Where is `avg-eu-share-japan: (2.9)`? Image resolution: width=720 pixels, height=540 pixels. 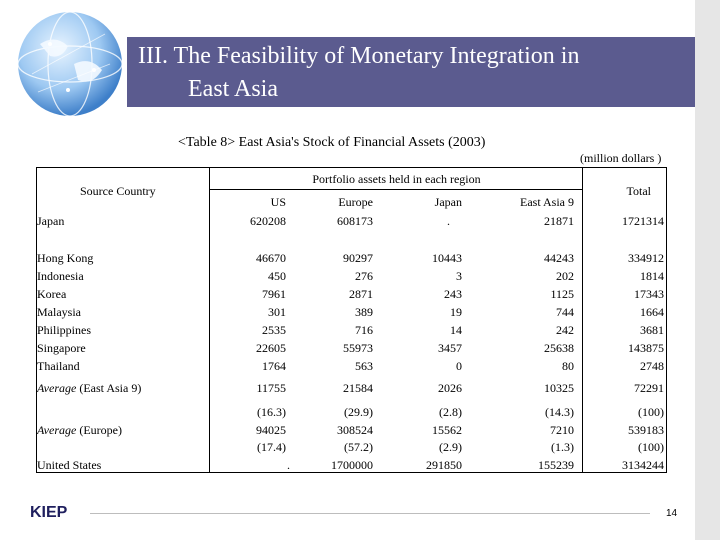
avg-eu-share-japan: (2.9) is located at coordinates (450, 447).